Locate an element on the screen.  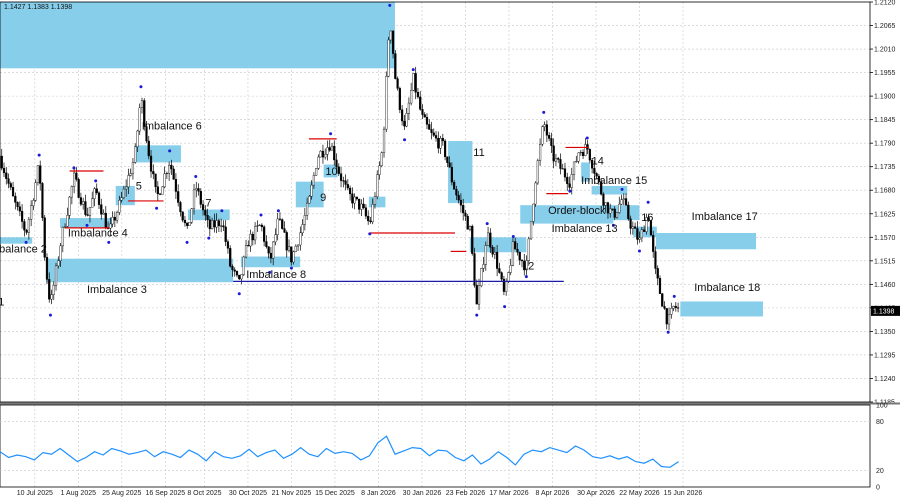
date-tick-label: 15 Jun 2026 is located at coordinates (683, 493).